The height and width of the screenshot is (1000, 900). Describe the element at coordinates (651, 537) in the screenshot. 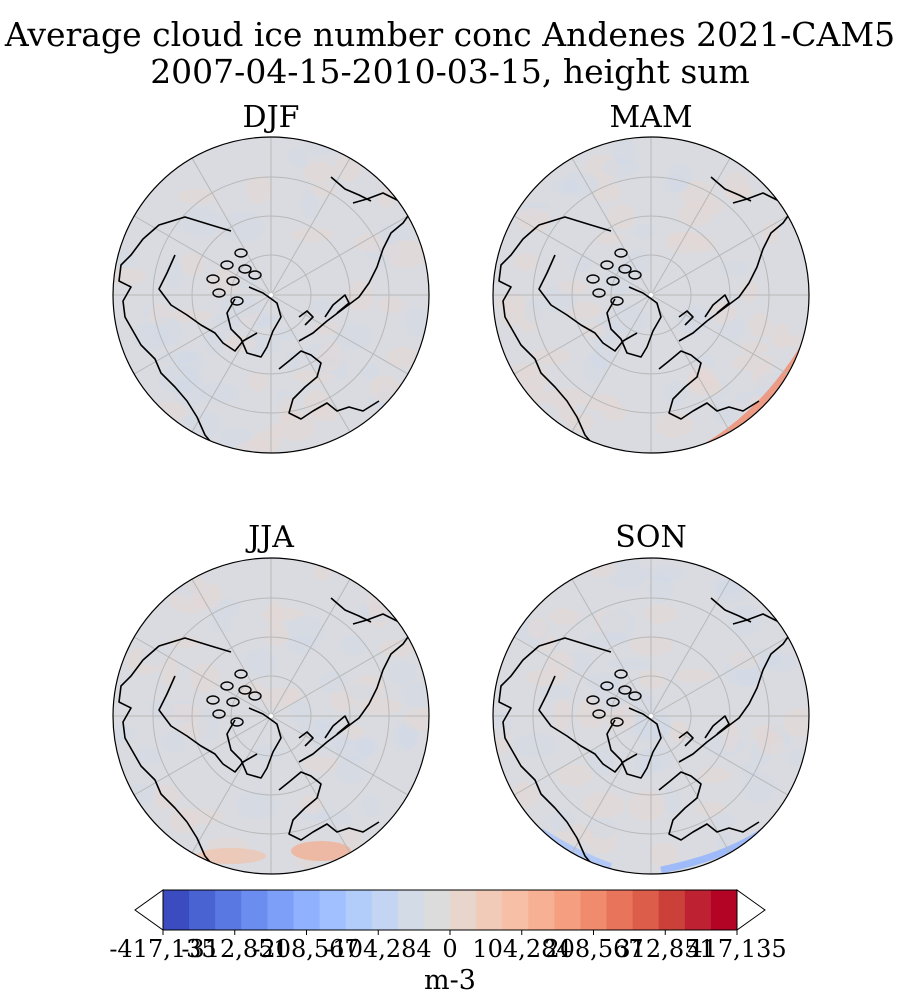

I see `panel-title-son: SON` at that location.